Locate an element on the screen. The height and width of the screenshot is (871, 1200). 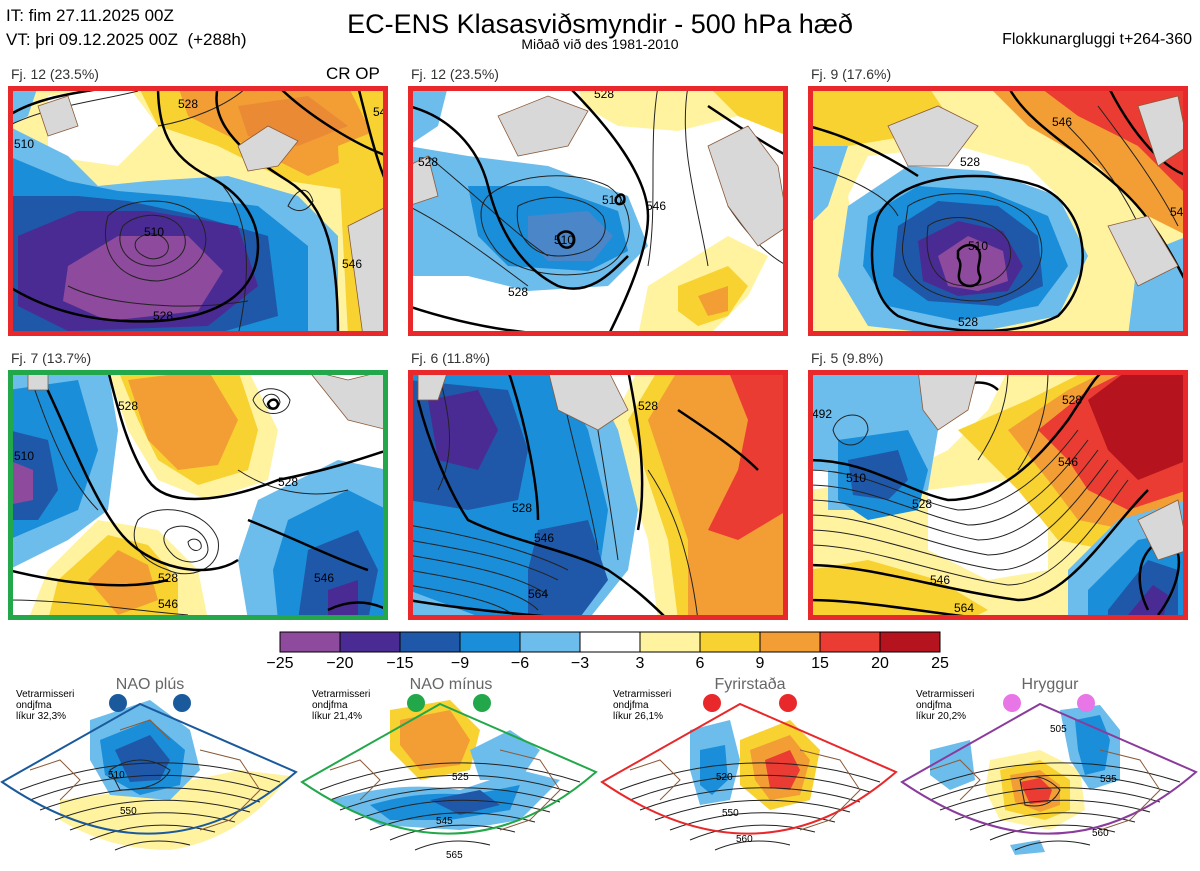
regime-map-nao-plus: 510 550 is located at coordinates (149, 772).